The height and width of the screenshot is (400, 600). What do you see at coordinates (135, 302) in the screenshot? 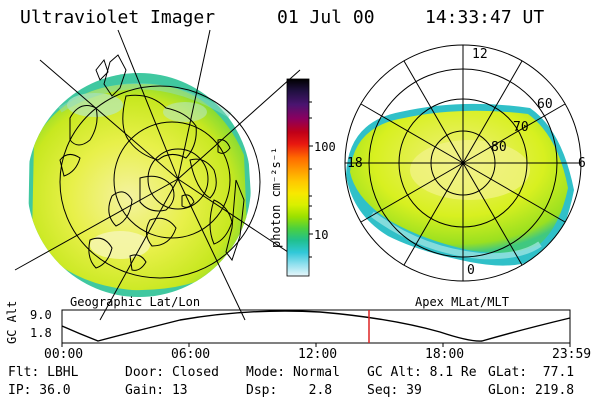
I see `geographic-caption: Geographic Lat/Lon` at bounding box center [135, 302].